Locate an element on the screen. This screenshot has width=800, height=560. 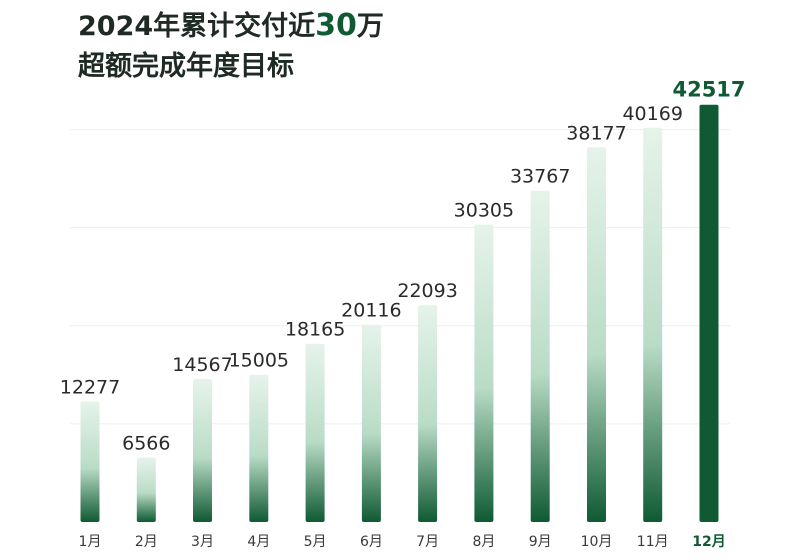
title-suffix: 万 is located at coordinates (370, 26).